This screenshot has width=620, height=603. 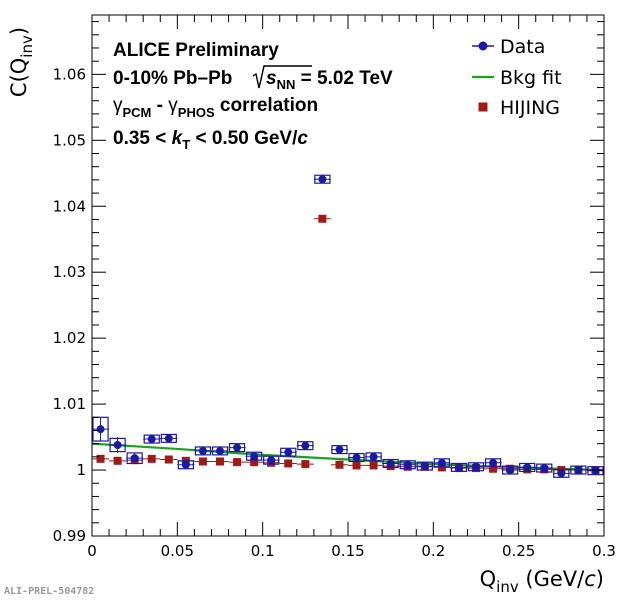 I want to click on y-tick-label: 1.05, so click(x=69, y=140).